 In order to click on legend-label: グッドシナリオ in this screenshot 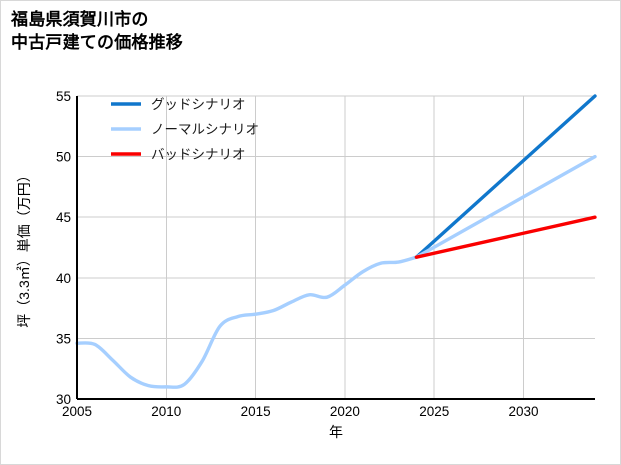, I will do `click(198, 104)`.